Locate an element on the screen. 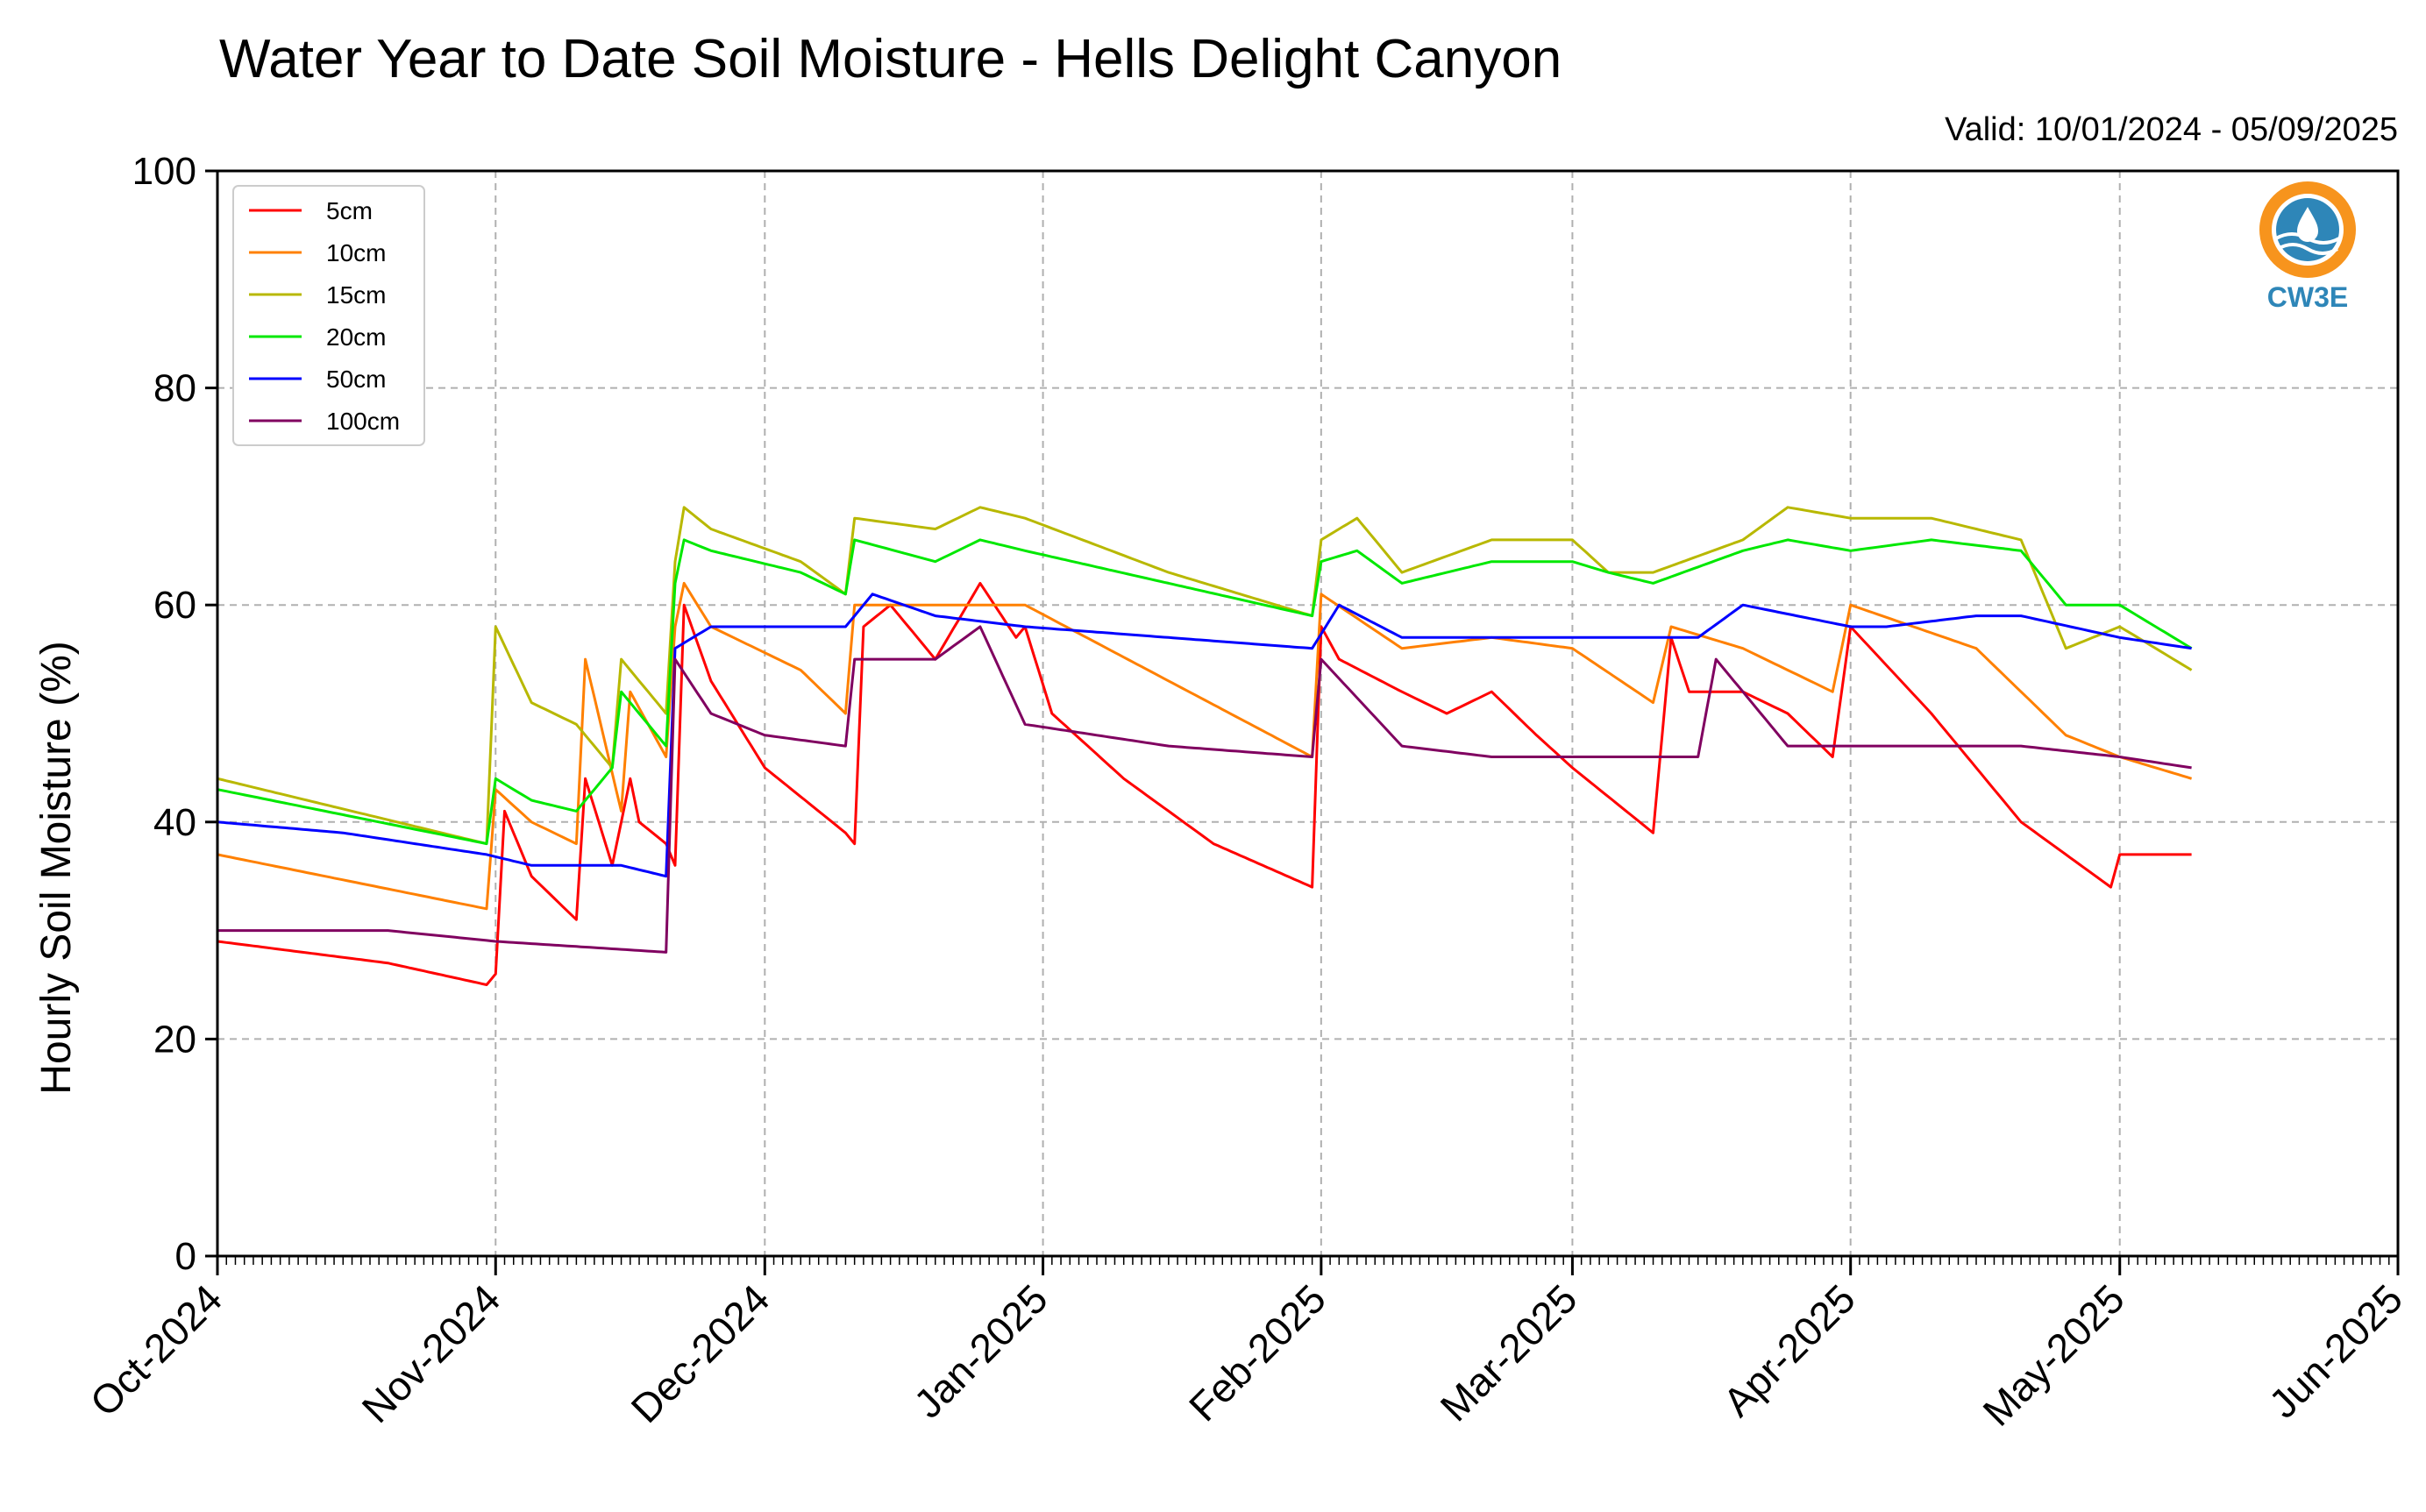  legend-label: 10cm is located at coordinates (356, 252).